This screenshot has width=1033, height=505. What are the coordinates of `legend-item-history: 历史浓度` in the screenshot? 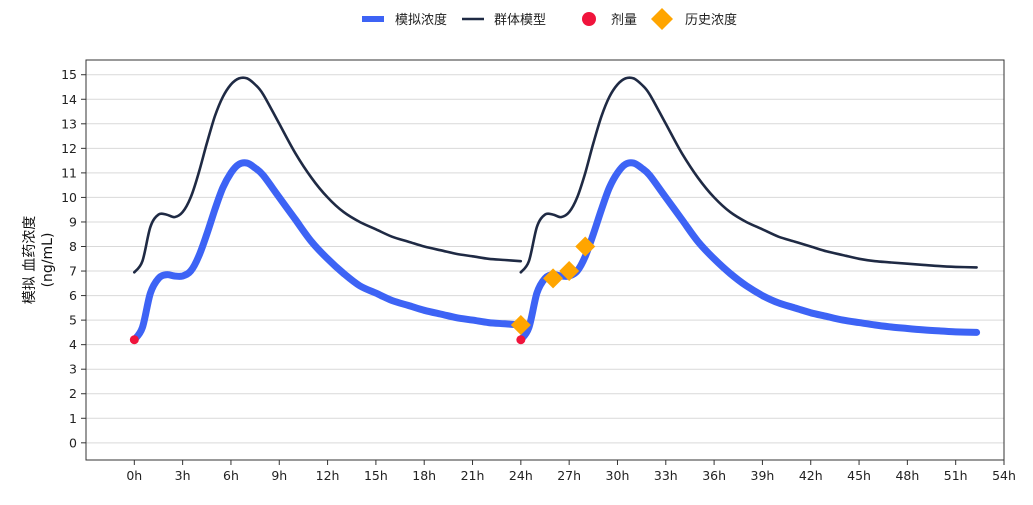 It's located at (694, 19).